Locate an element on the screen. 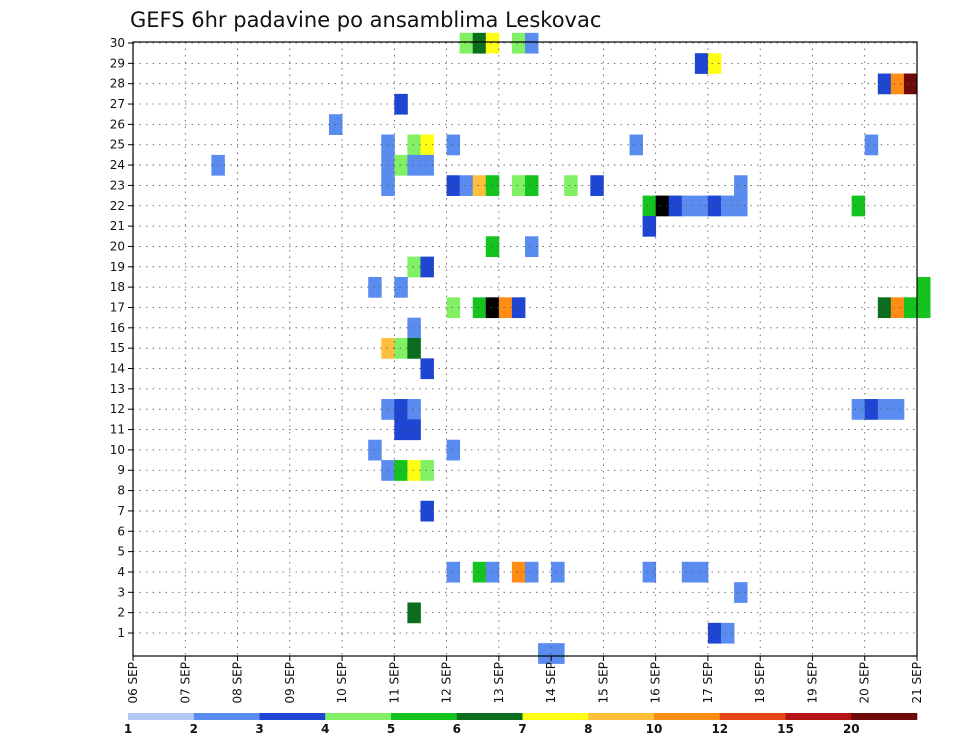 The width and height of the screenshot is (960, 742). x-tick-label: 20 SEP is located at coordinates (865, 683).